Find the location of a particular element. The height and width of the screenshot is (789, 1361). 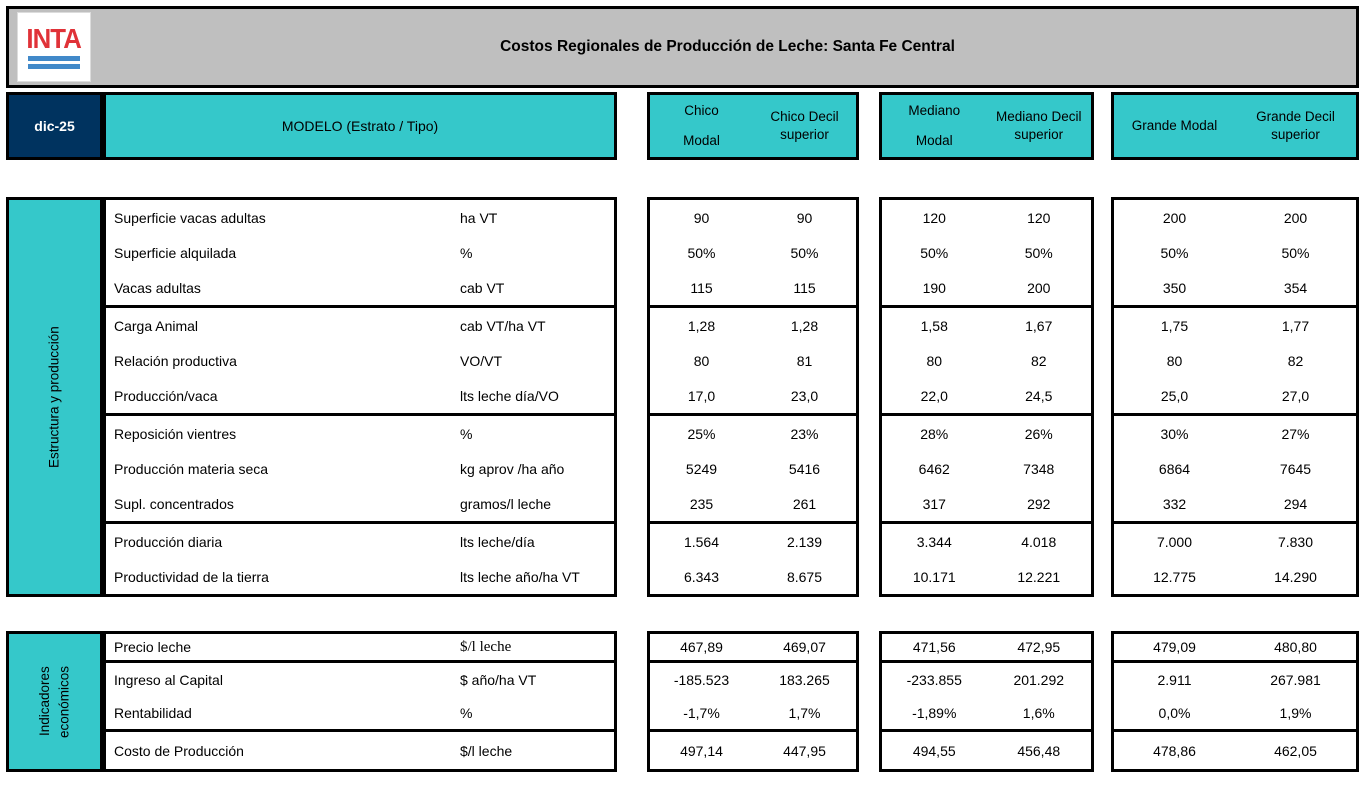

table-row: 22,0 24,5 is located at coordinates (986, 395).